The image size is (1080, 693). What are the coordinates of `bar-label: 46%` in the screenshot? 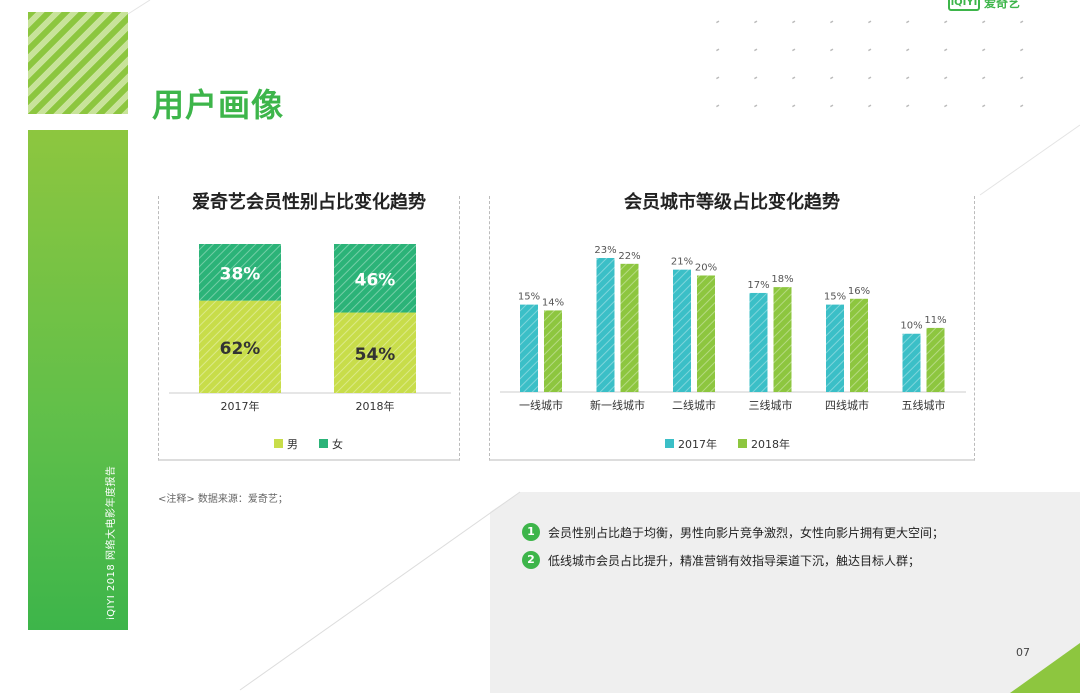 It's located at (375, 280).